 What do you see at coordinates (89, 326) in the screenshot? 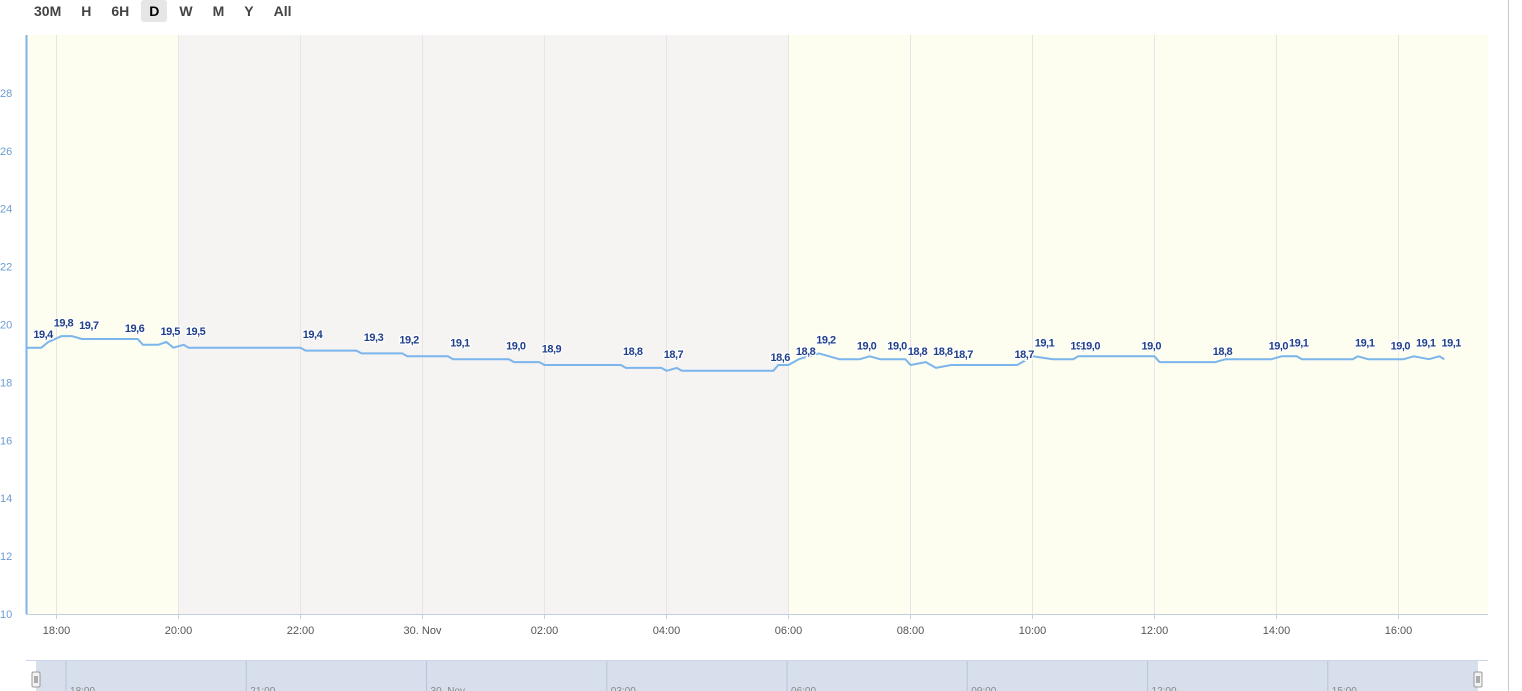
I see `data-label: 19,7` at bounding box center [89, 326].